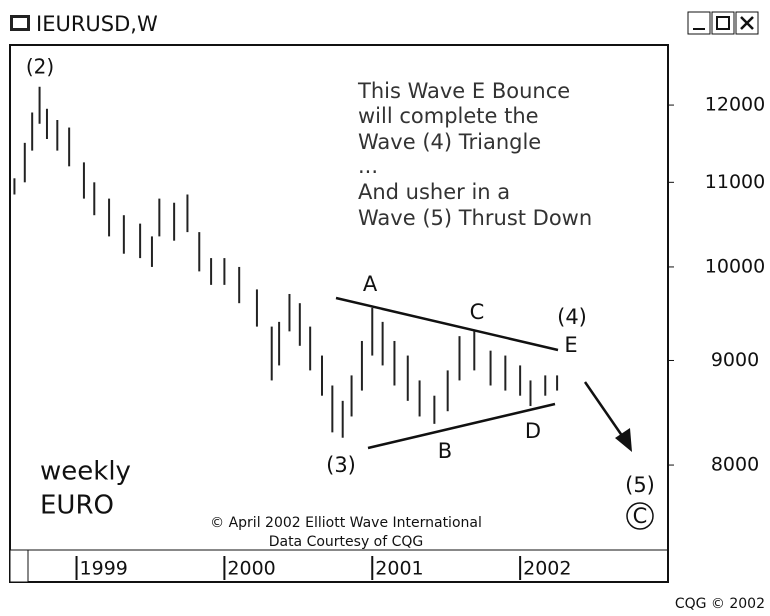  What do you see at coordinates (547, 569) in the screenshot?
I see `x-tick-label: 2002` at bounding box center [547, 569].